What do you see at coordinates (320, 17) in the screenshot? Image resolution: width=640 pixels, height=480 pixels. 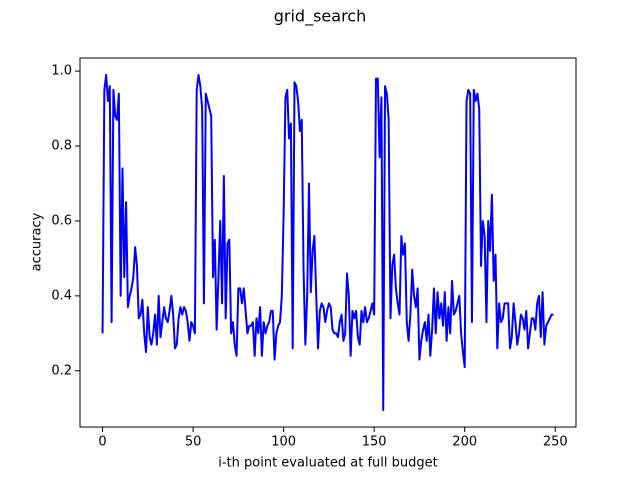 I see `chart-title: grid_search` at bounding box center [320, 17].